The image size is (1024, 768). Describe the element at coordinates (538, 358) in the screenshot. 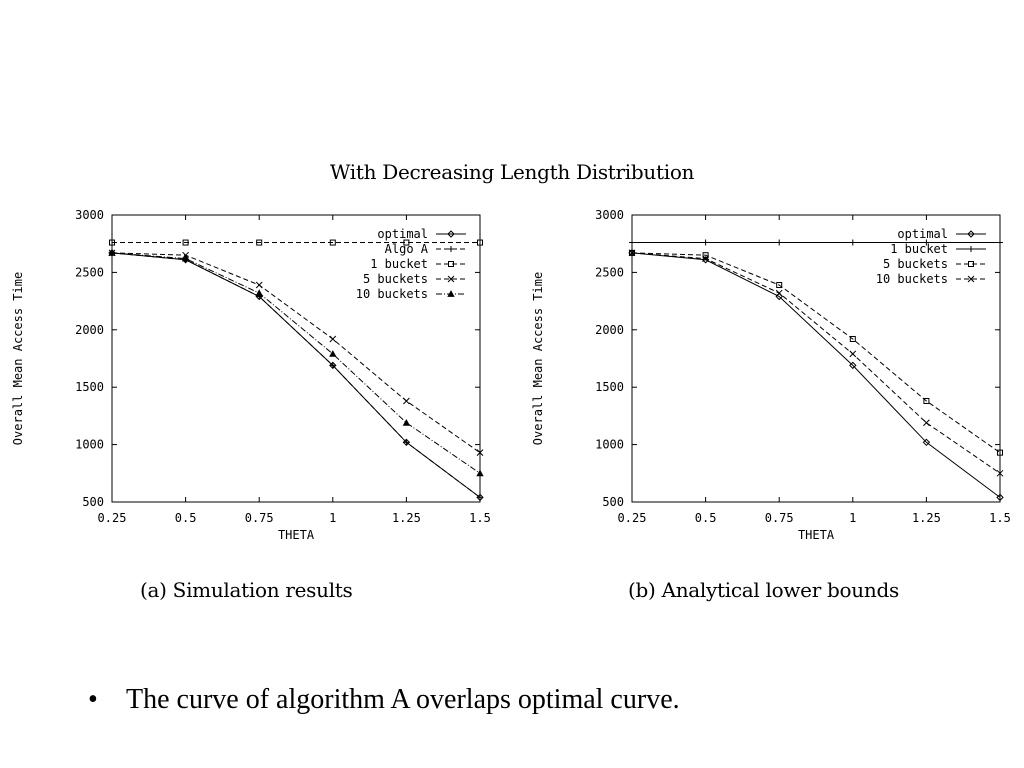

I see `y-axis-label: Overall Mean Access Time` at that location.